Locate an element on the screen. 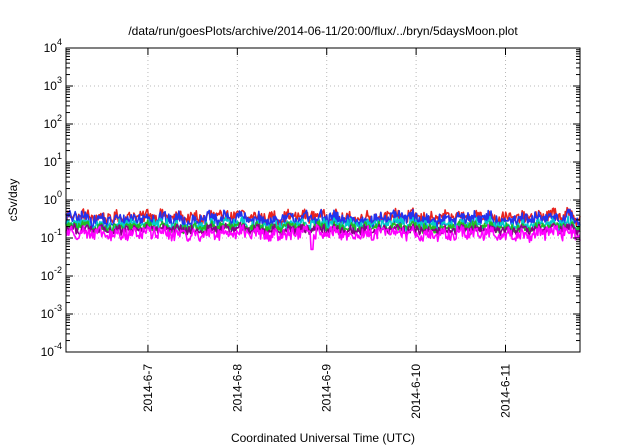 This screenshot has height=448, width=640. y-tick-label: 10³ is located at coordinates (53, 84).